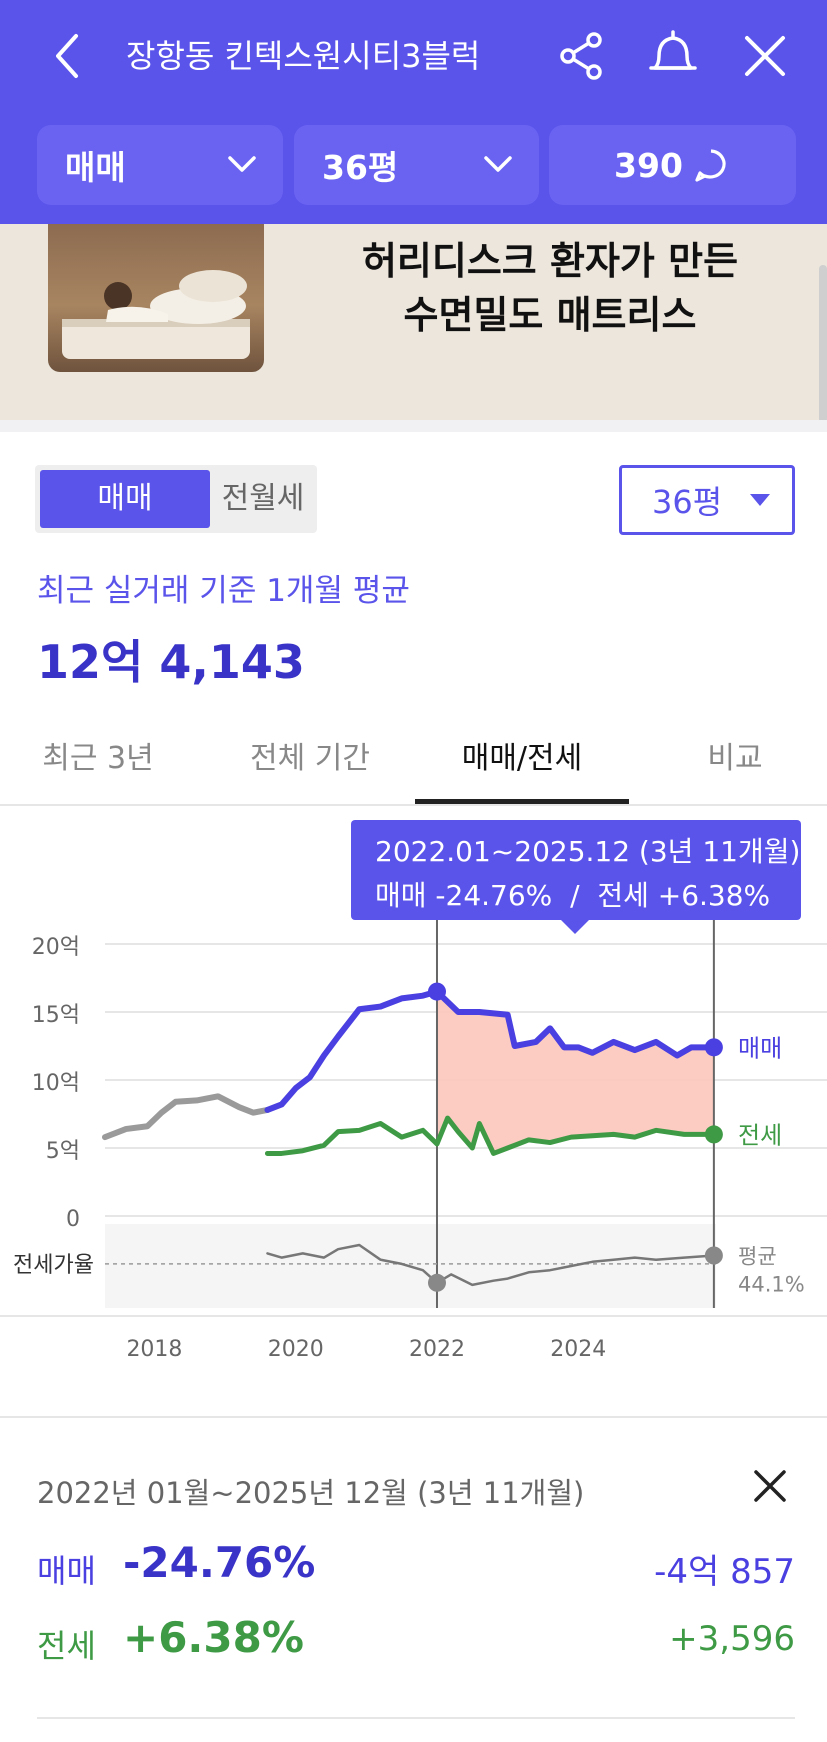 The image size is (827, 1742). I want to click on tab-compare: 비교, so click(735, 758).